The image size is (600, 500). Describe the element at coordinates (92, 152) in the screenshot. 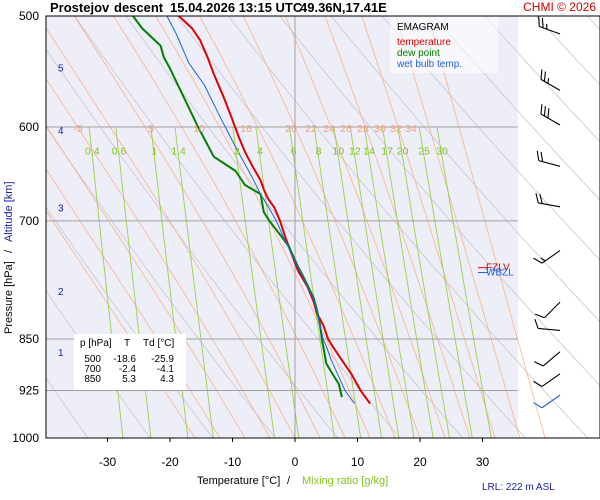

I see `mixing-ratio-label-0.4: 0.4` at that location.